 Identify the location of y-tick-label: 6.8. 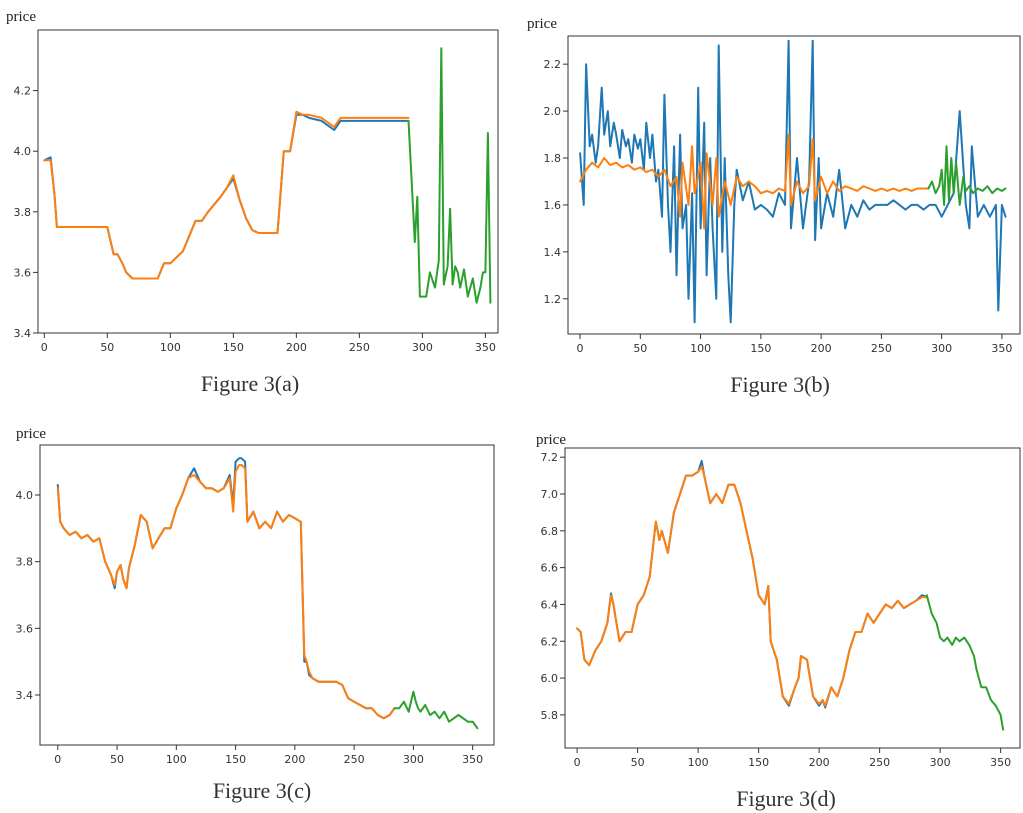
(550, 531).